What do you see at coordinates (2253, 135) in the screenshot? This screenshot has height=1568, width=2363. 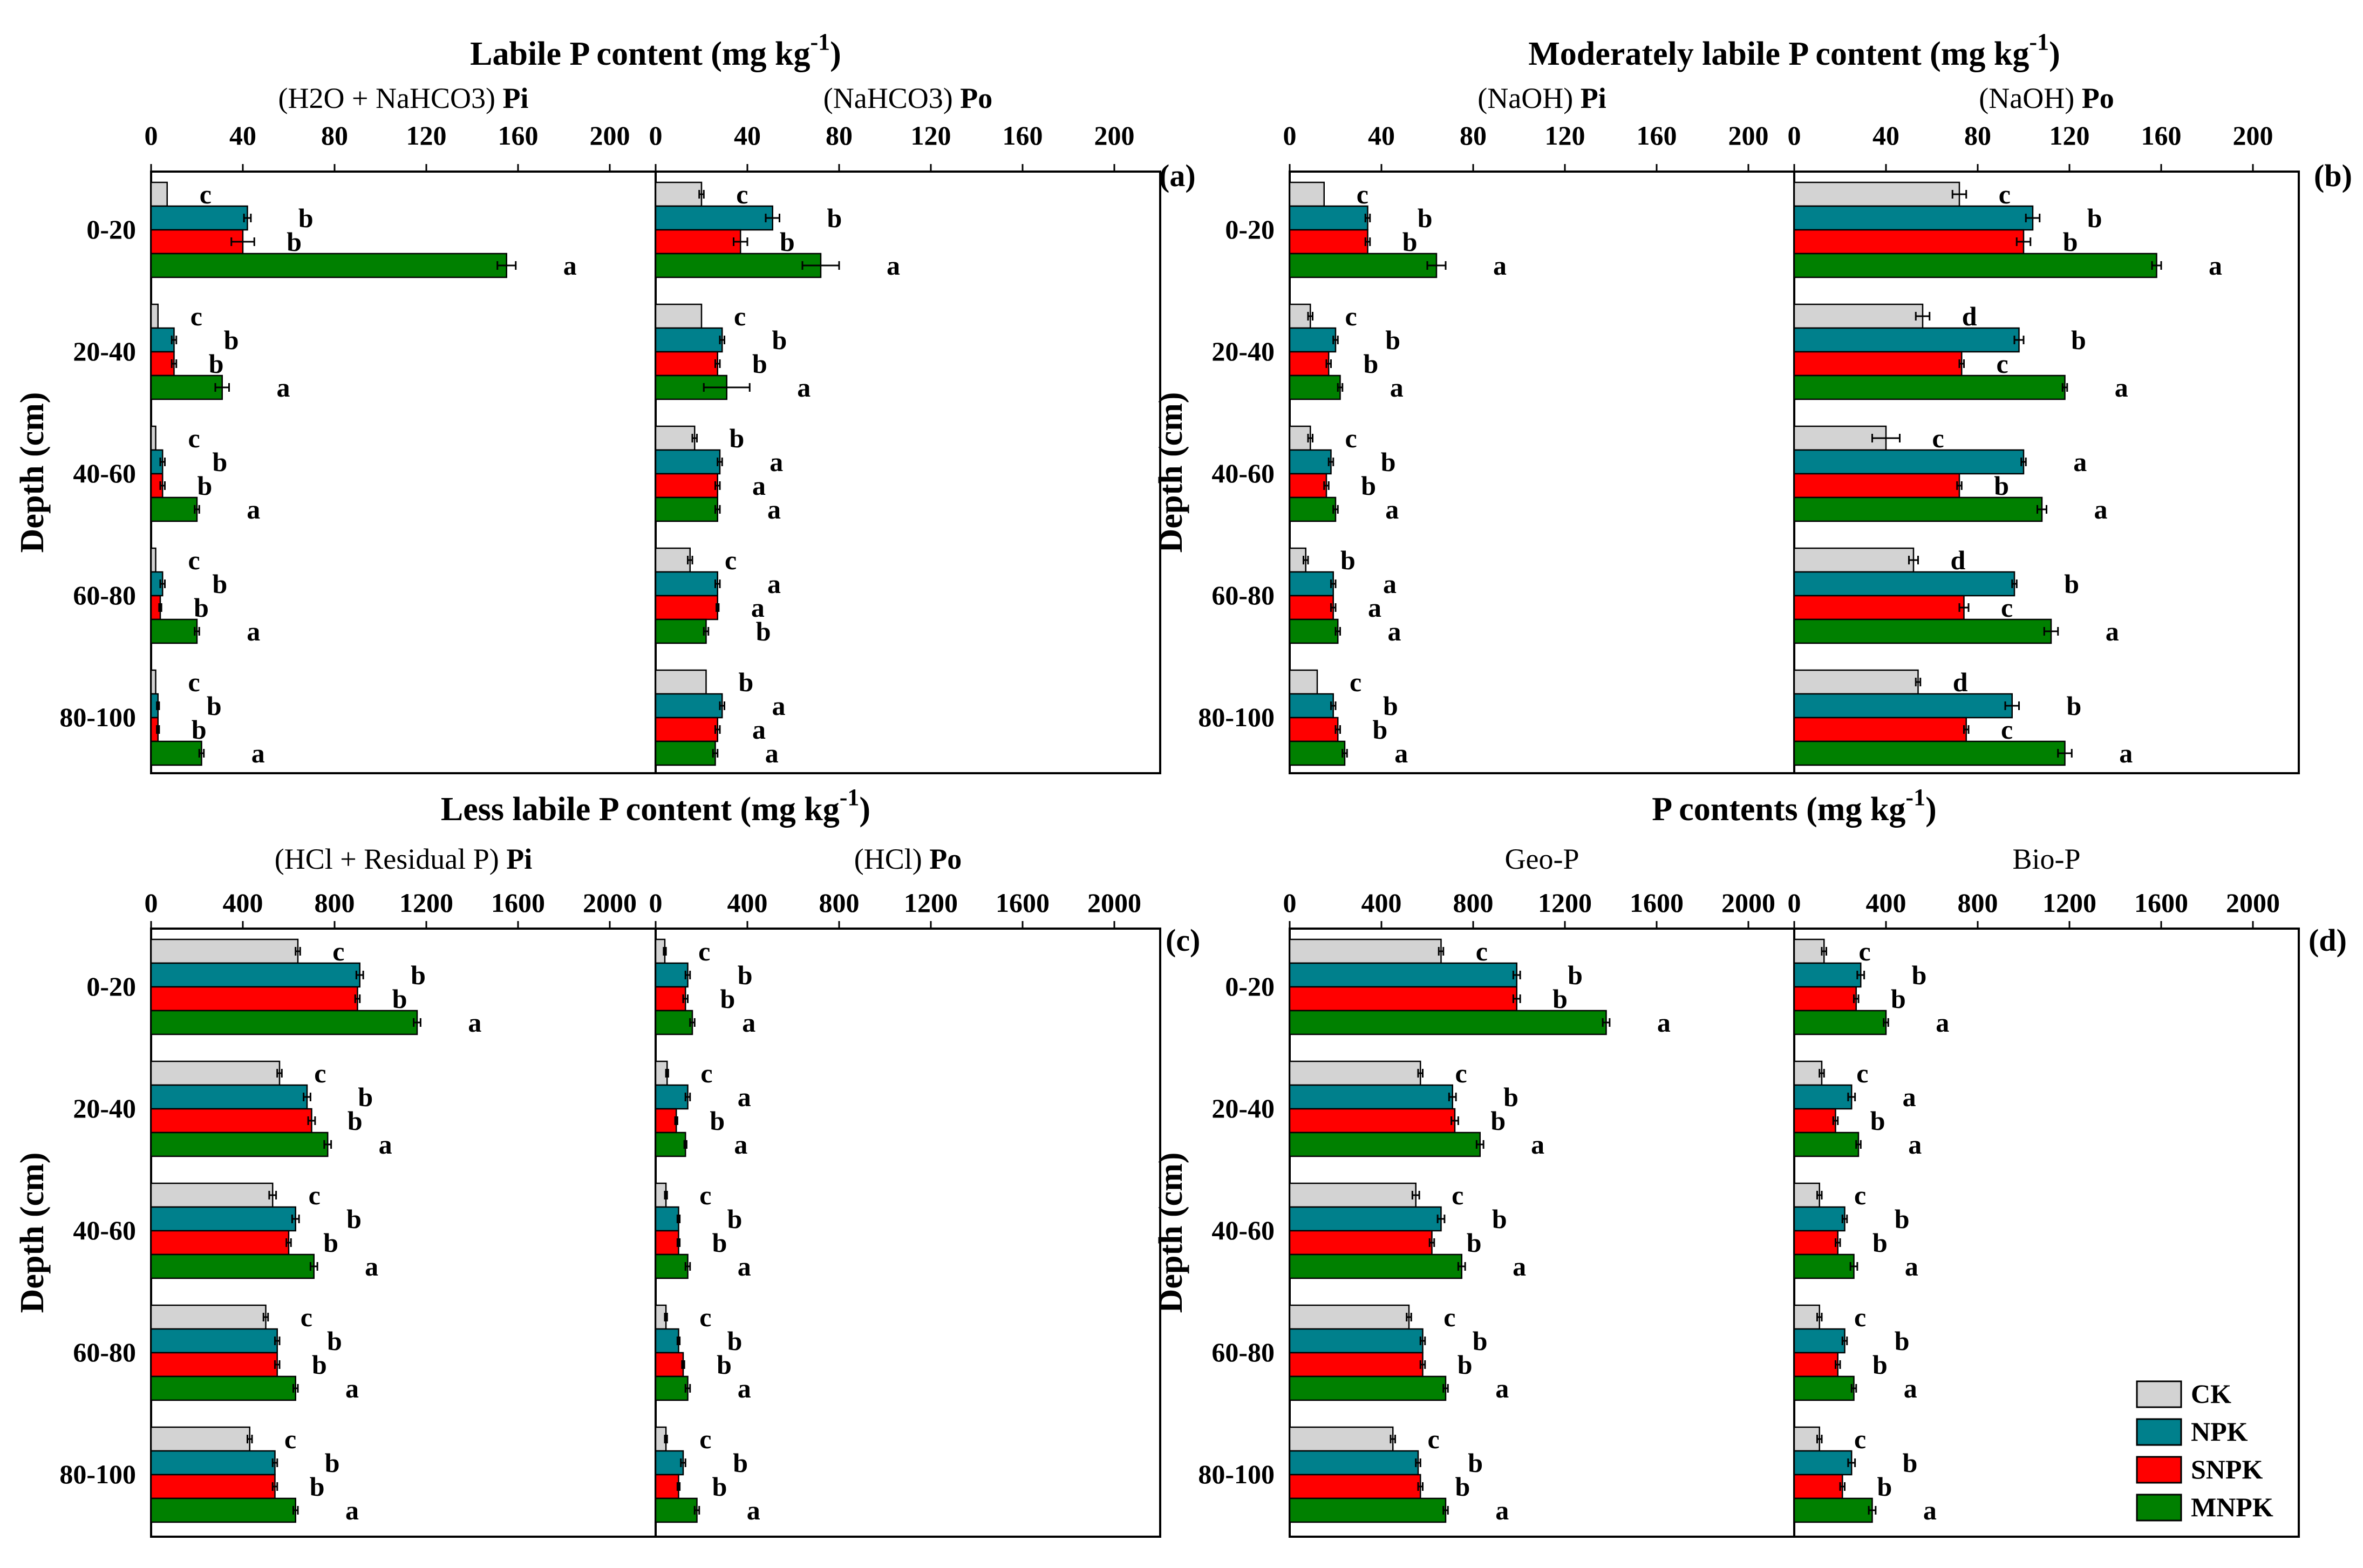 I see `x-tick-label: 200` at bounding box center [2253, 135].